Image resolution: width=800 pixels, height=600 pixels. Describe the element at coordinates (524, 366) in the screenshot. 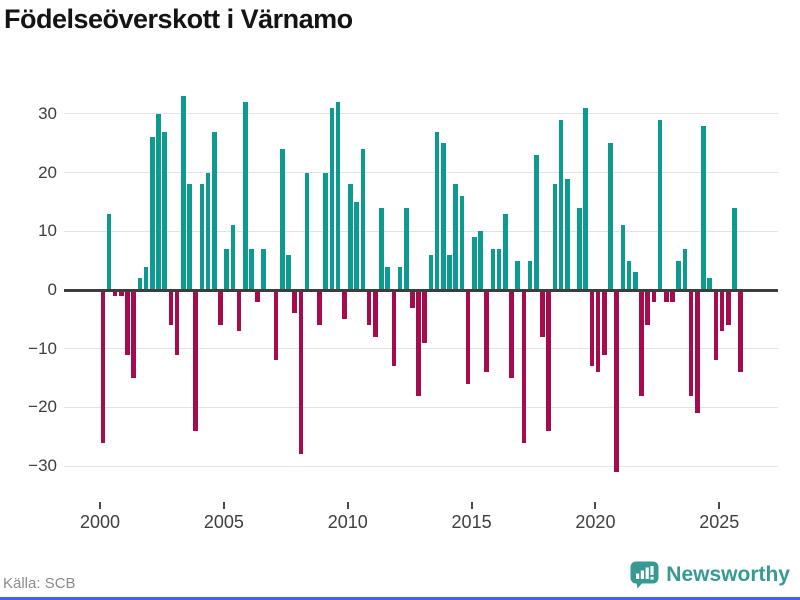

I see `bar-2017-q1` at that location.